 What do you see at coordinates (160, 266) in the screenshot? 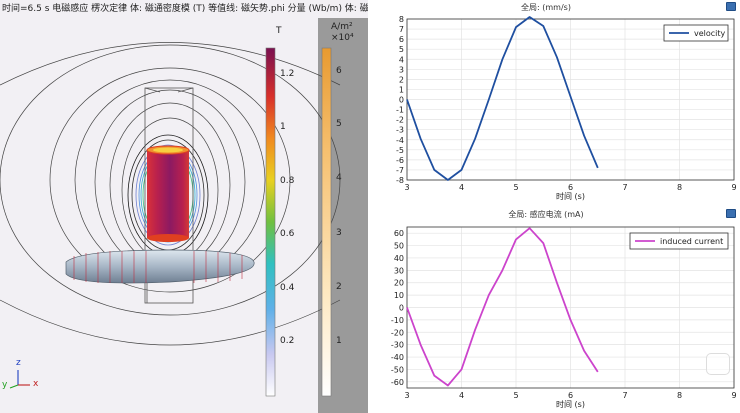
I see `coil-ring` at bounding box center [160, 266].